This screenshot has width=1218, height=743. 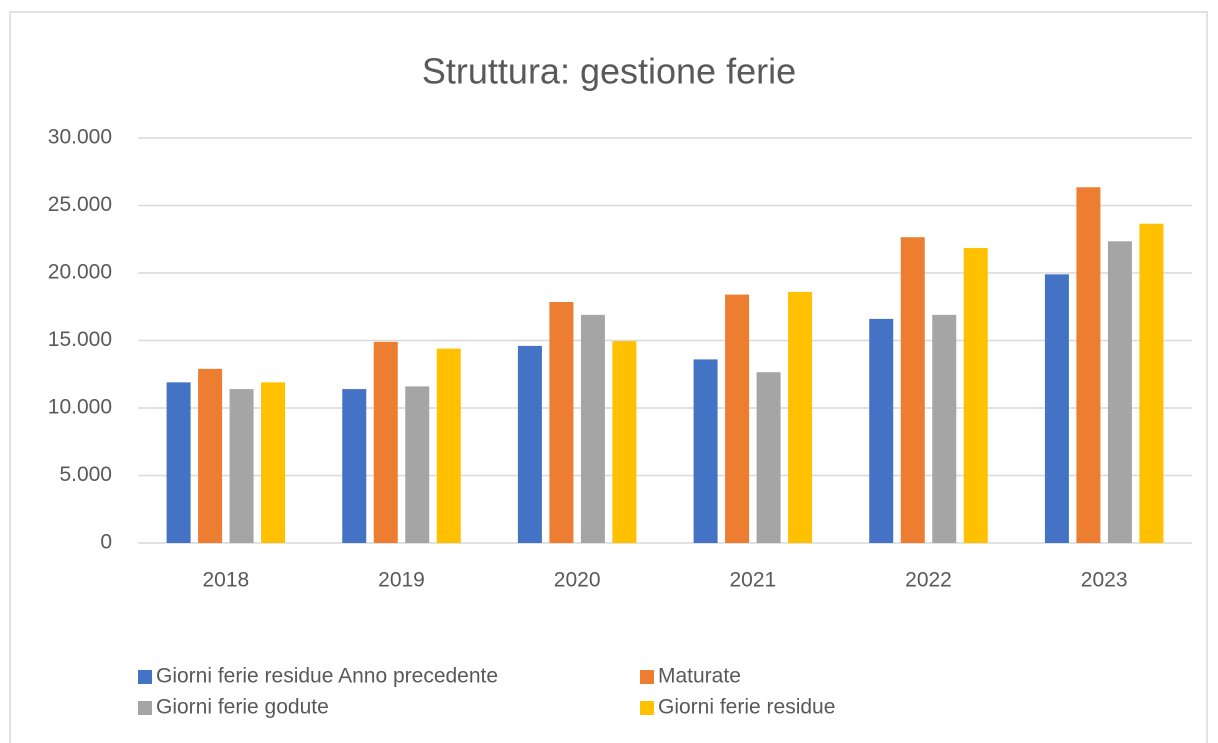 I want to click on x-tick-label: 2021, so click(x=752, y=580).